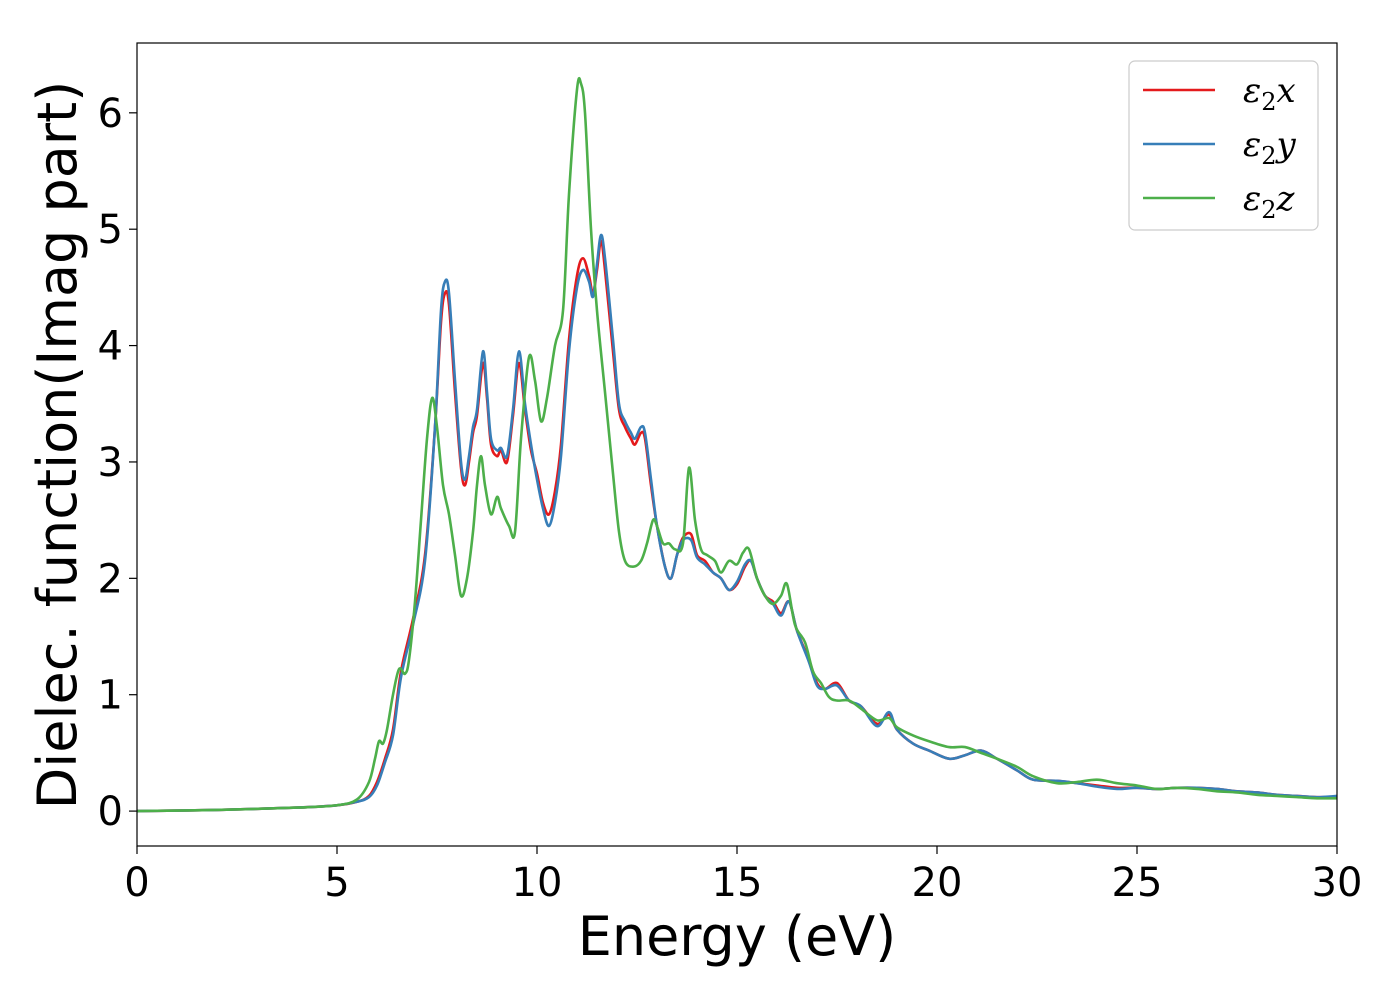 This screenshot has height=1000, width=1400. I want to click on x-axis-ticks: 0 5 10 15 20 25 30, so click(743, 876).